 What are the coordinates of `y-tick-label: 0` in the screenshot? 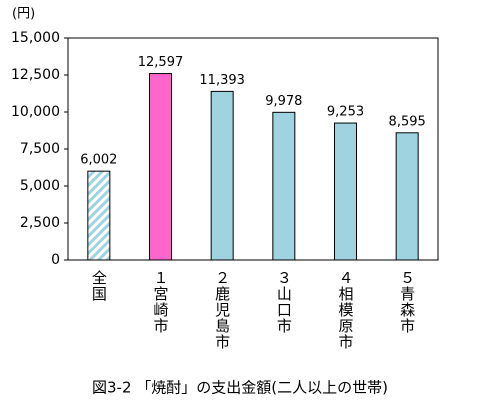 It's located at (55, 260).